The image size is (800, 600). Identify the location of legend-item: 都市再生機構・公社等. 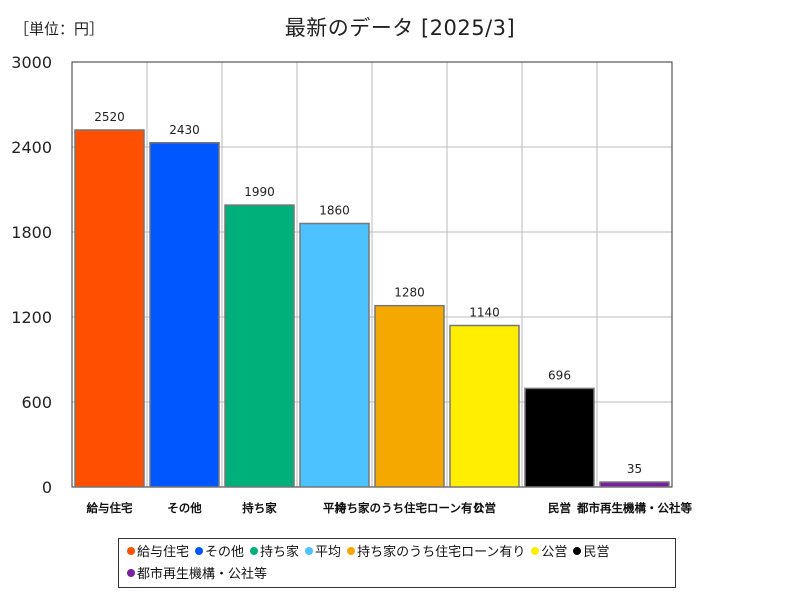
(197, 575).